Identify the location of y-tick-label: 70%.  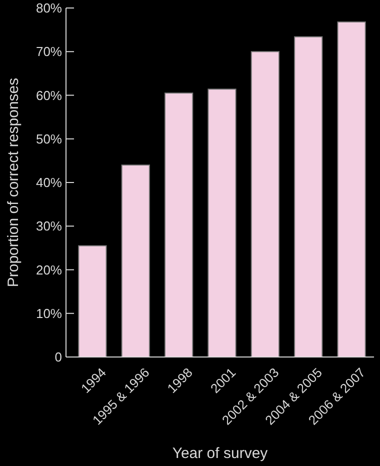
(49, 52).